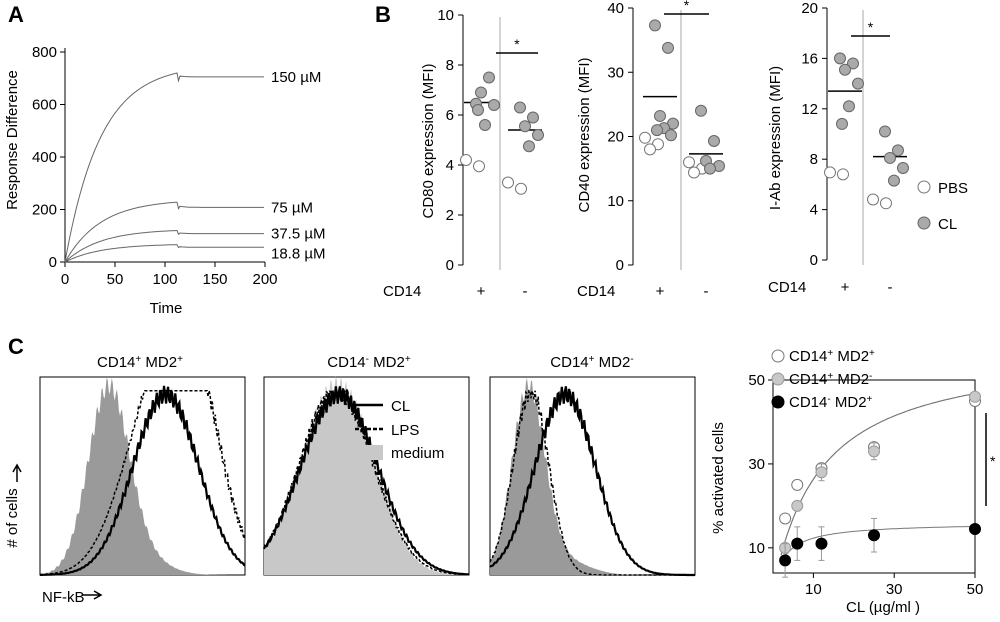  Describe the element at coordinates (296, 77) in the screenshot. I see `panel-a-curve-label: 150 µM` at that location.